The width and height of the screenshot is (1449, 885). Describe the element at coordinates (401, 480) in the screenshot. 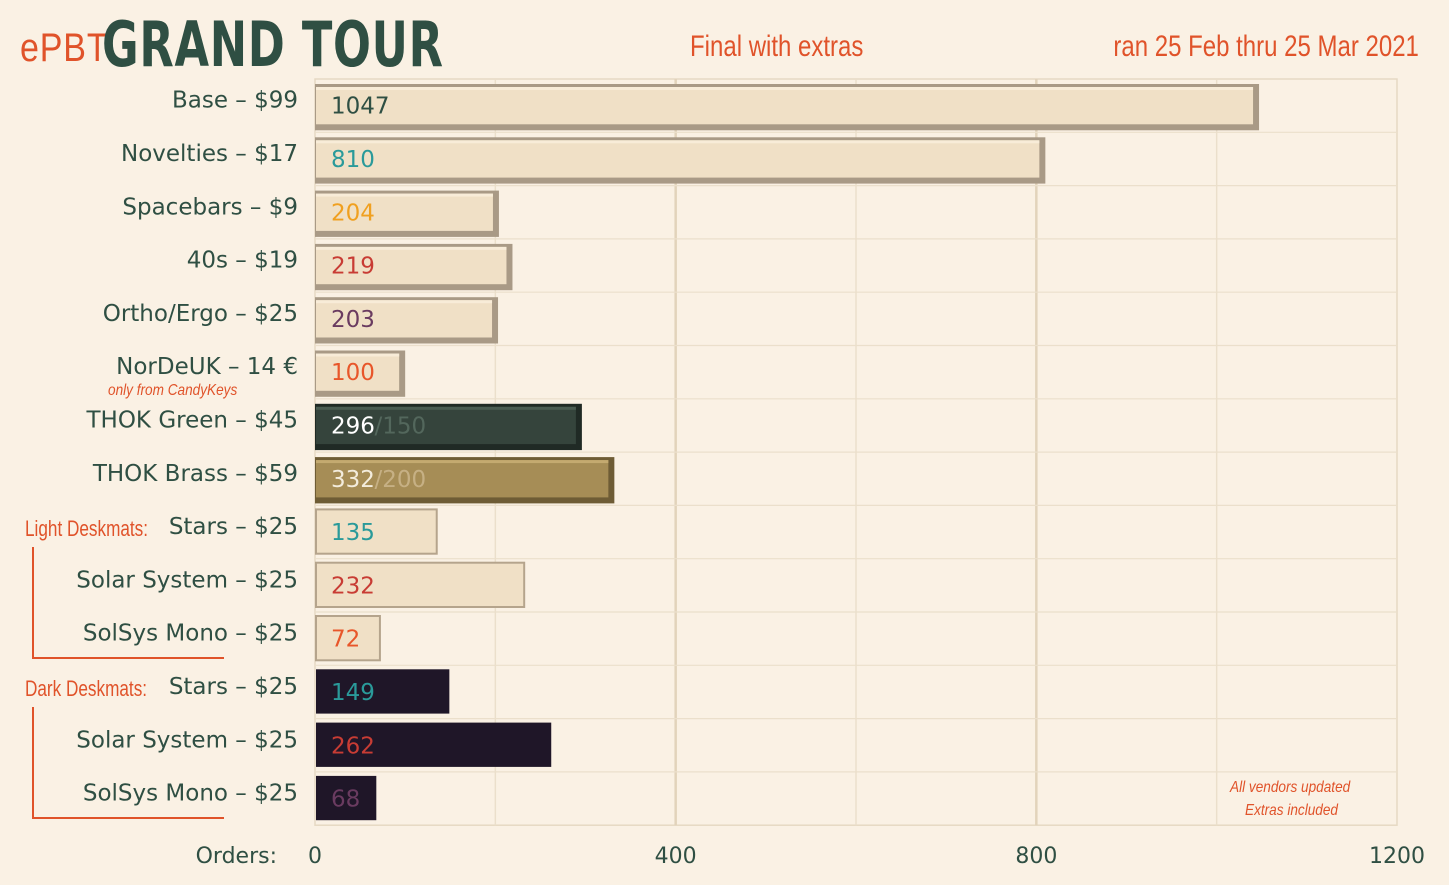

I see `bar-limit-label: /200` at that location.